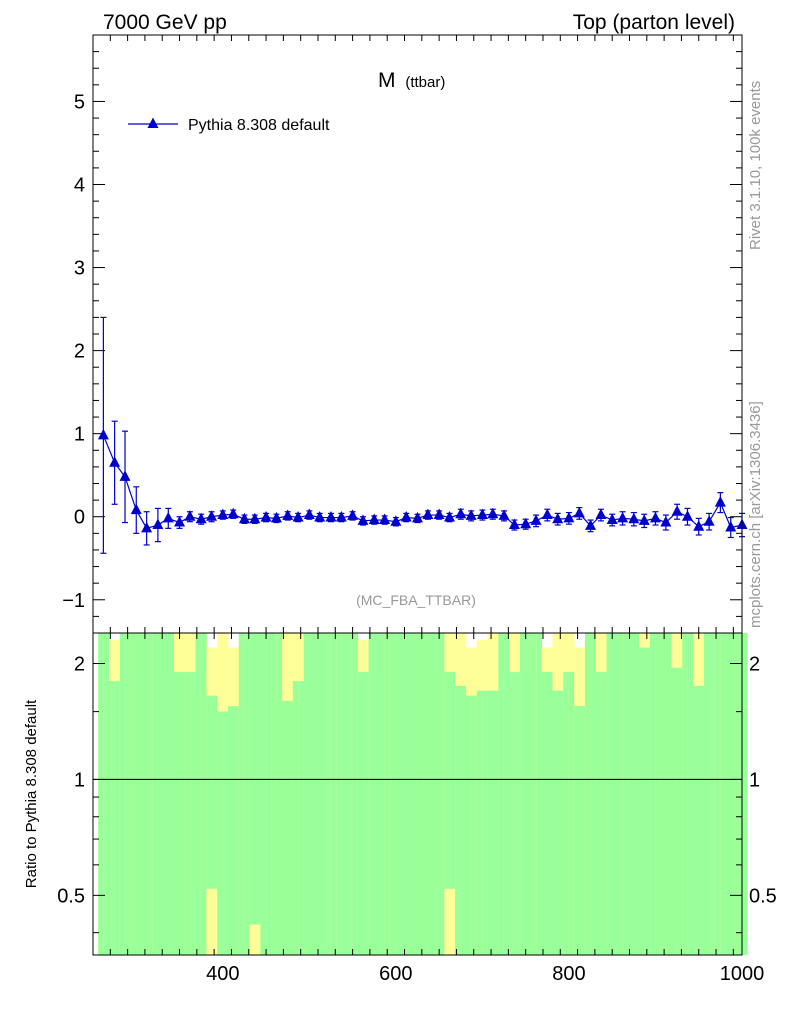 The height and width of the screenshot is (1024, 786). Describe the element at coordinates (71, 896) in the screenshot. I see `ratio-y-tick-label-left: 0.5` at that location.